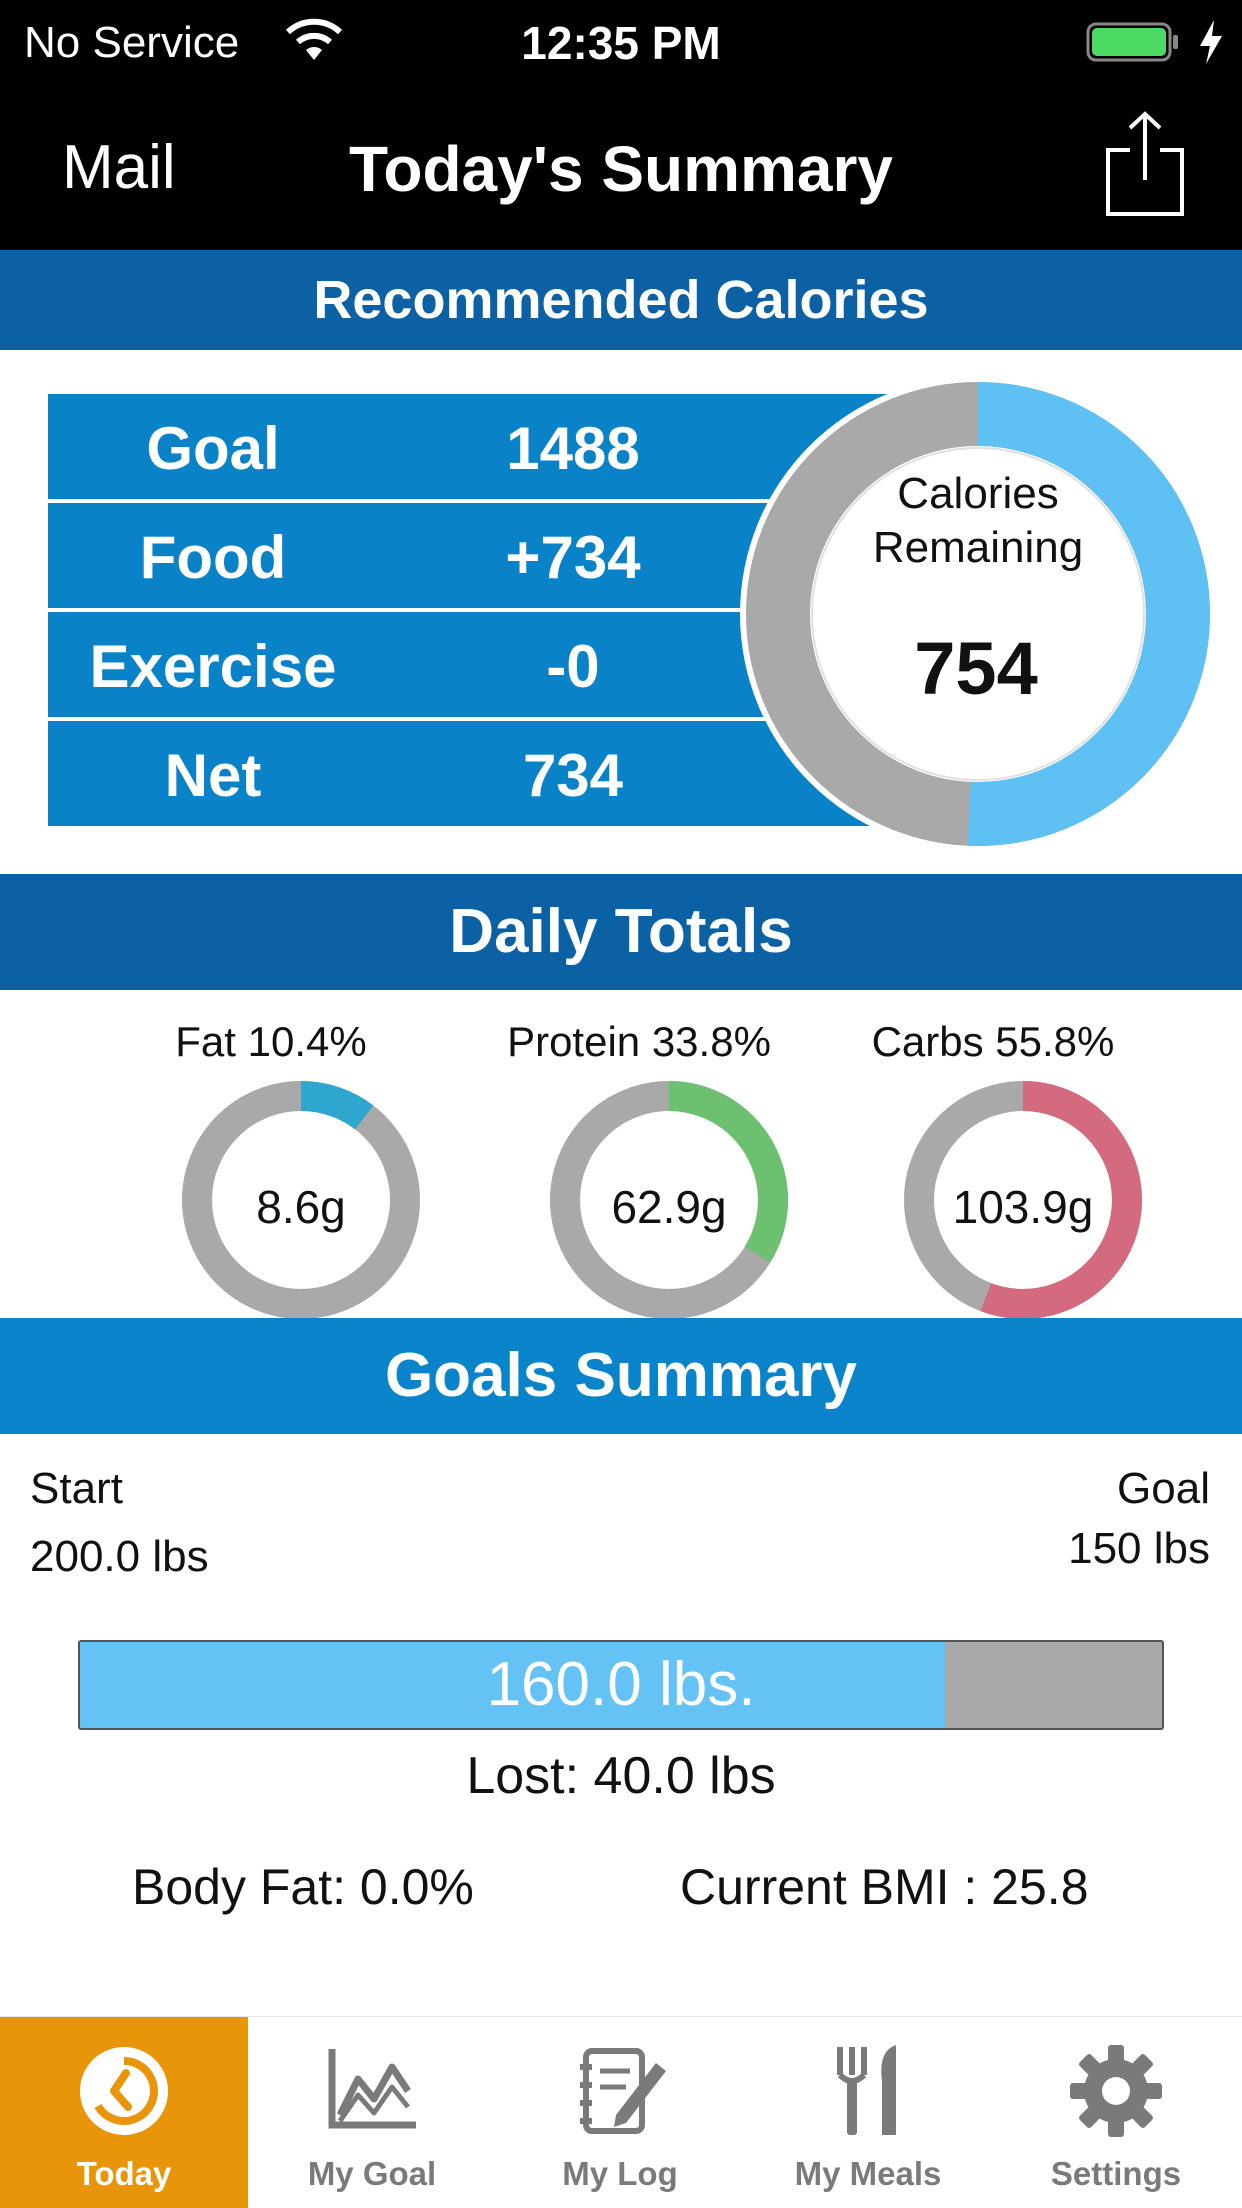 This screenshot has height=2208, width=1242. I want to click on gear-icon, so click(1116, 2091).